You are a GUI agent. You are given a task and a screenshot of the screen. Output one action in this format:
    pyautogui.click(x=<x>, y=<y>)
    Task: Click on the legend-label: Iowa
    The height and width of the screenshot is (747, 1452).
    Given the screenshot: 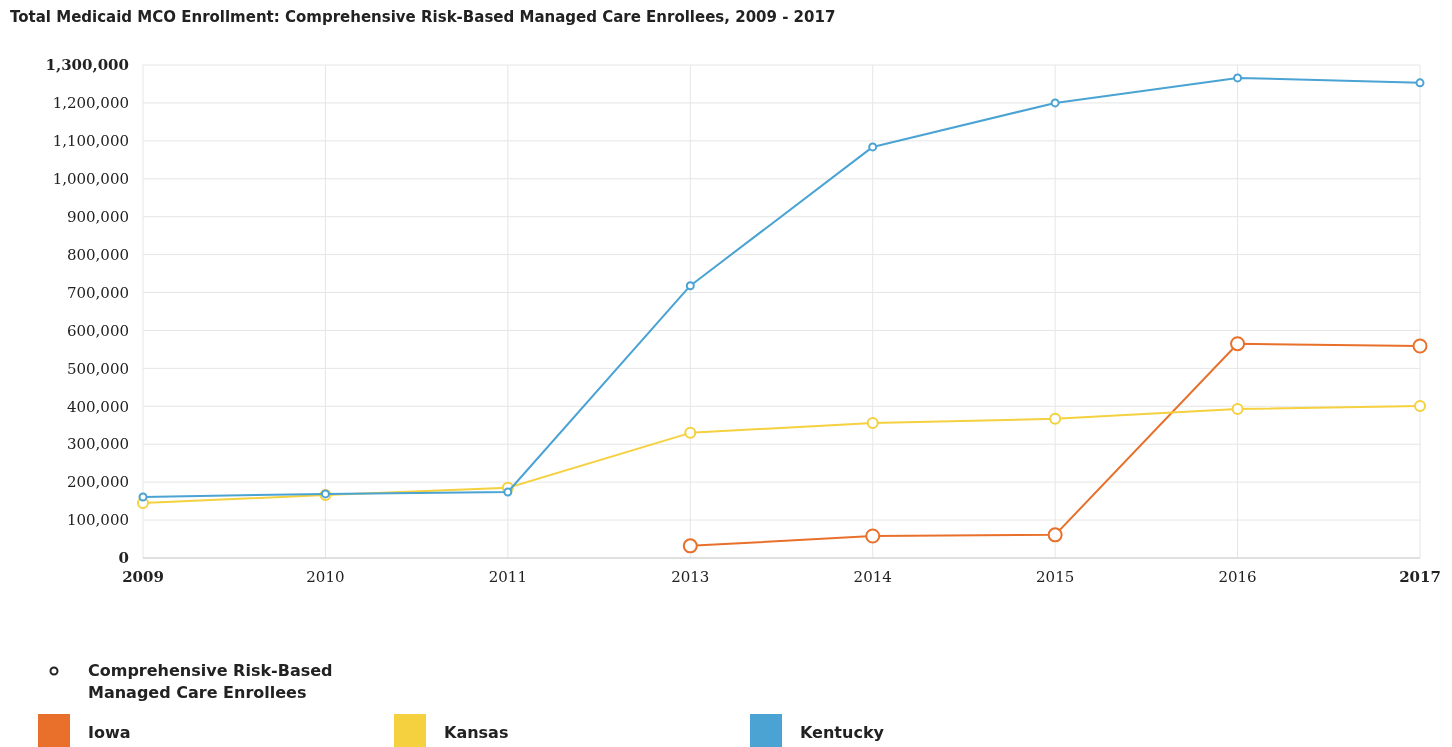 What is the action you would take?
    pyautogui.click(x=109, y=732)
    